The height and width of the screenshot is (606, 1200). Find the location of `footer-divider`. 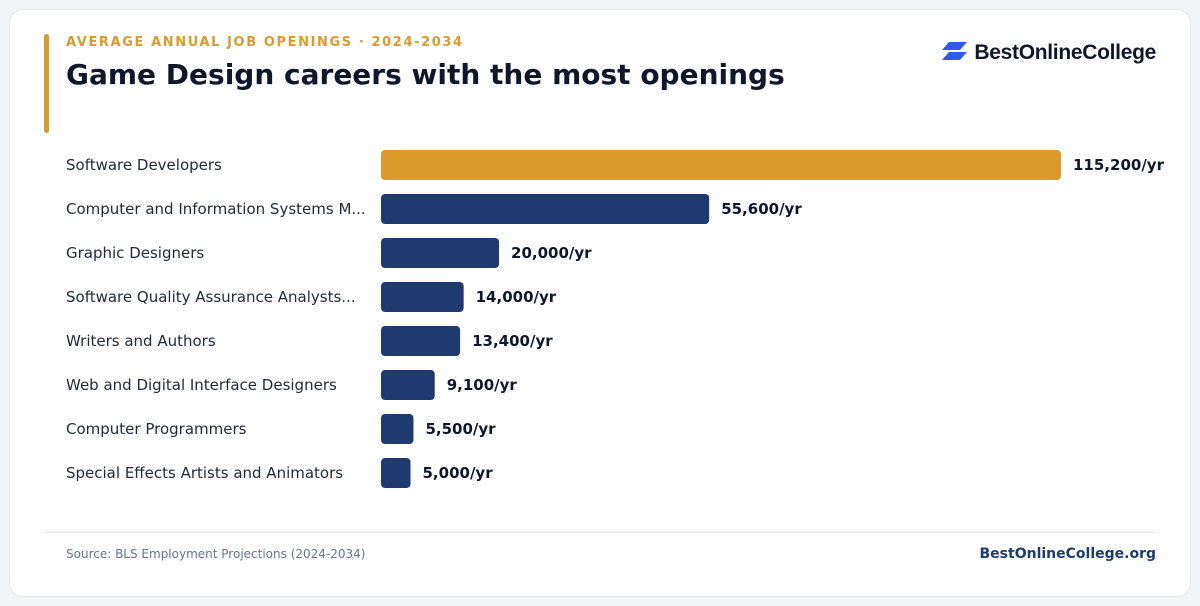

footer-divider is located at coordinates (600, 532).